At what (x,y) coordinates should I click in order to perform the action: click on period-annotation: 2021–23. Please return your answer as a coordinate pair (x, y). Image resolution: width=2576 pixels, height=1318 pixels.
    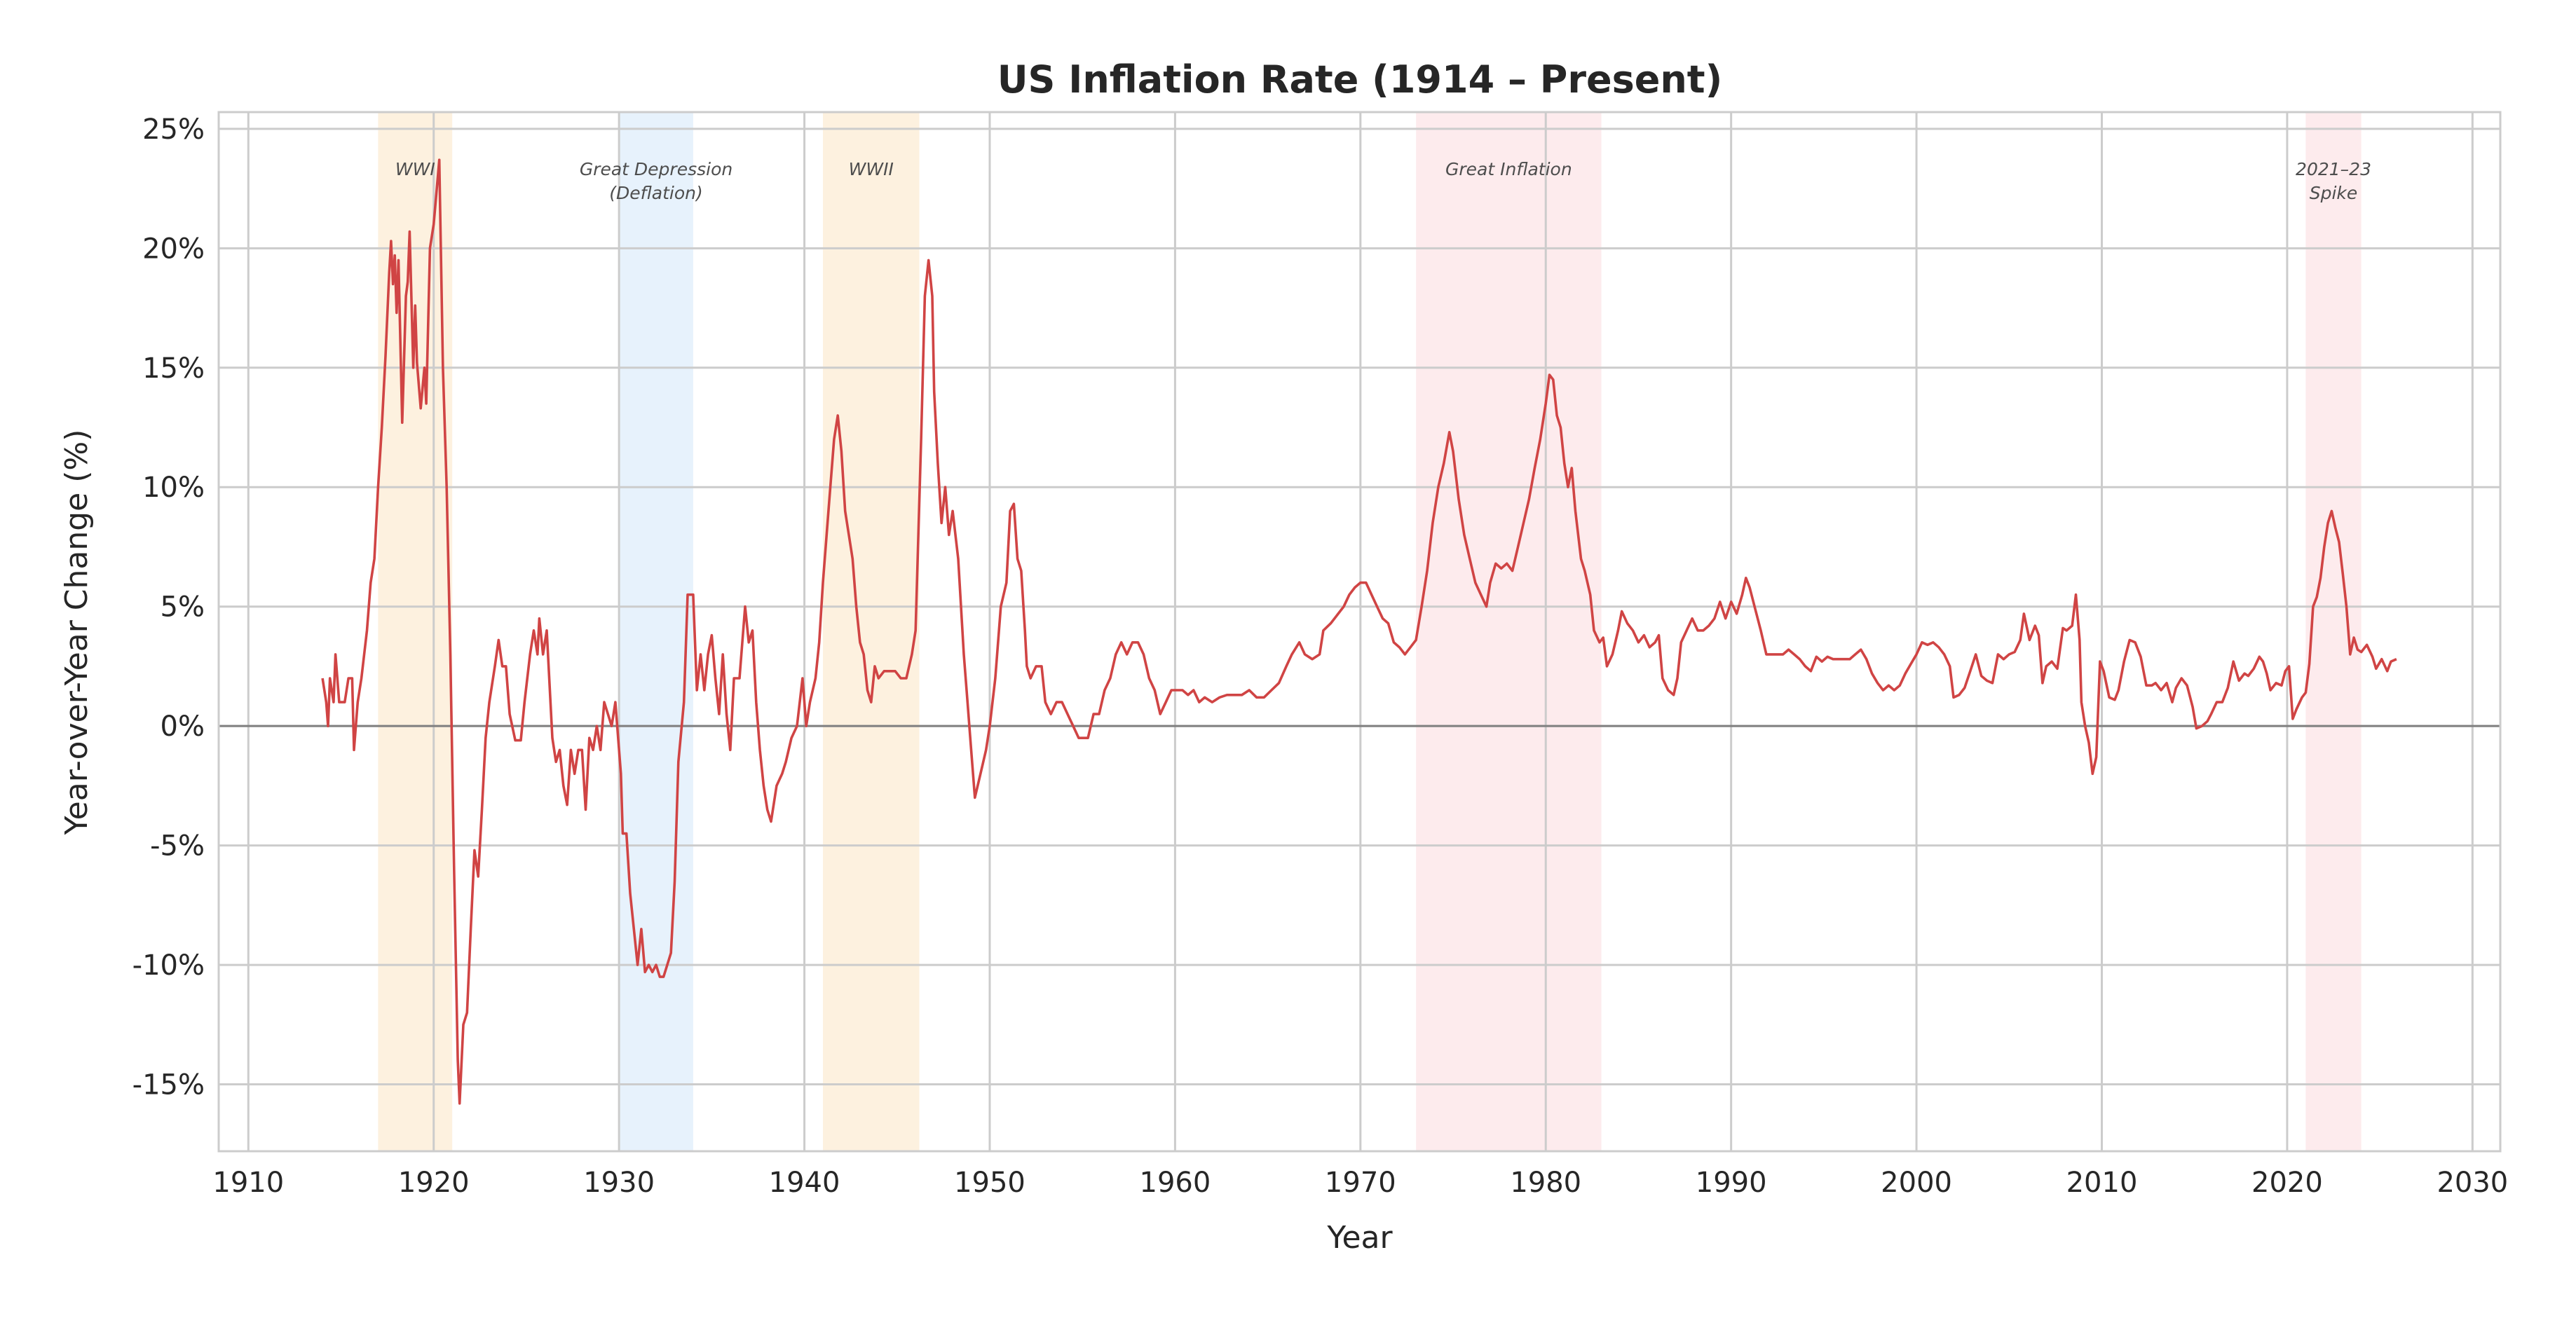
    Looking at the image, I should click on (2333, 169).